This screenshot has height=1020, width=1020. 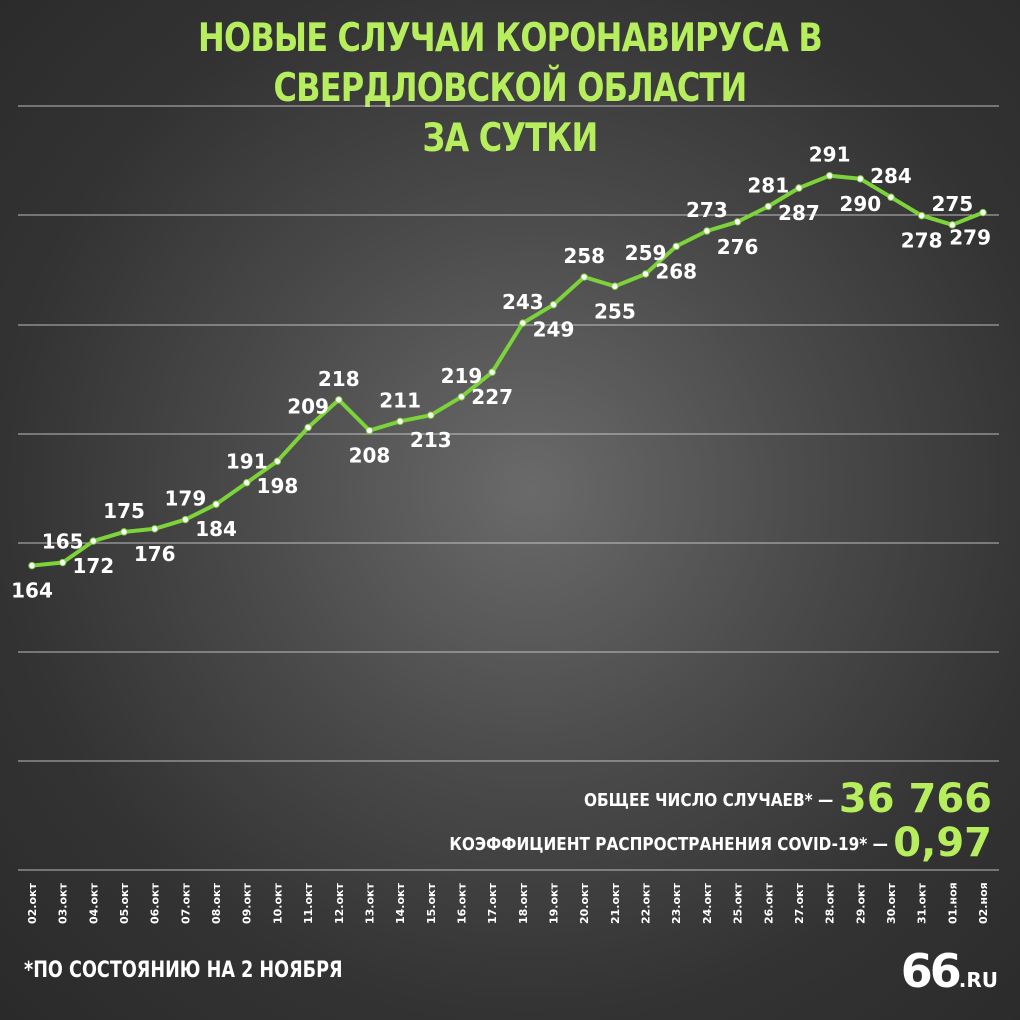 I want to click on data-label-21: 268, so click(x=676, y=271).